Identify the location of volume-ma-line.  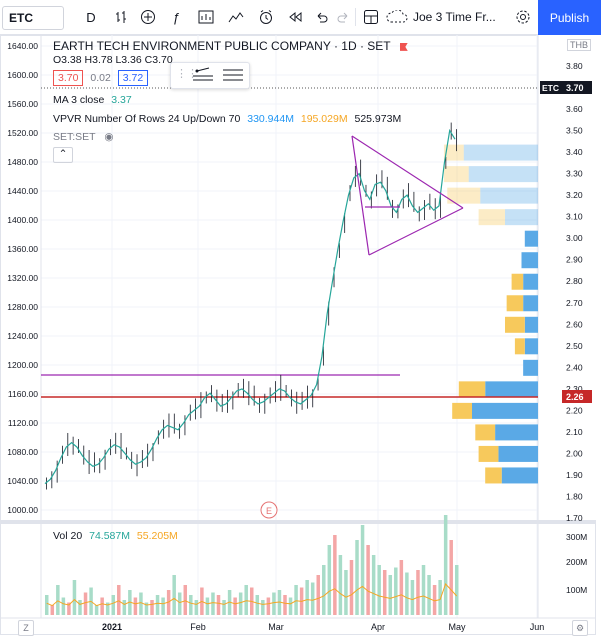
(252, 595).